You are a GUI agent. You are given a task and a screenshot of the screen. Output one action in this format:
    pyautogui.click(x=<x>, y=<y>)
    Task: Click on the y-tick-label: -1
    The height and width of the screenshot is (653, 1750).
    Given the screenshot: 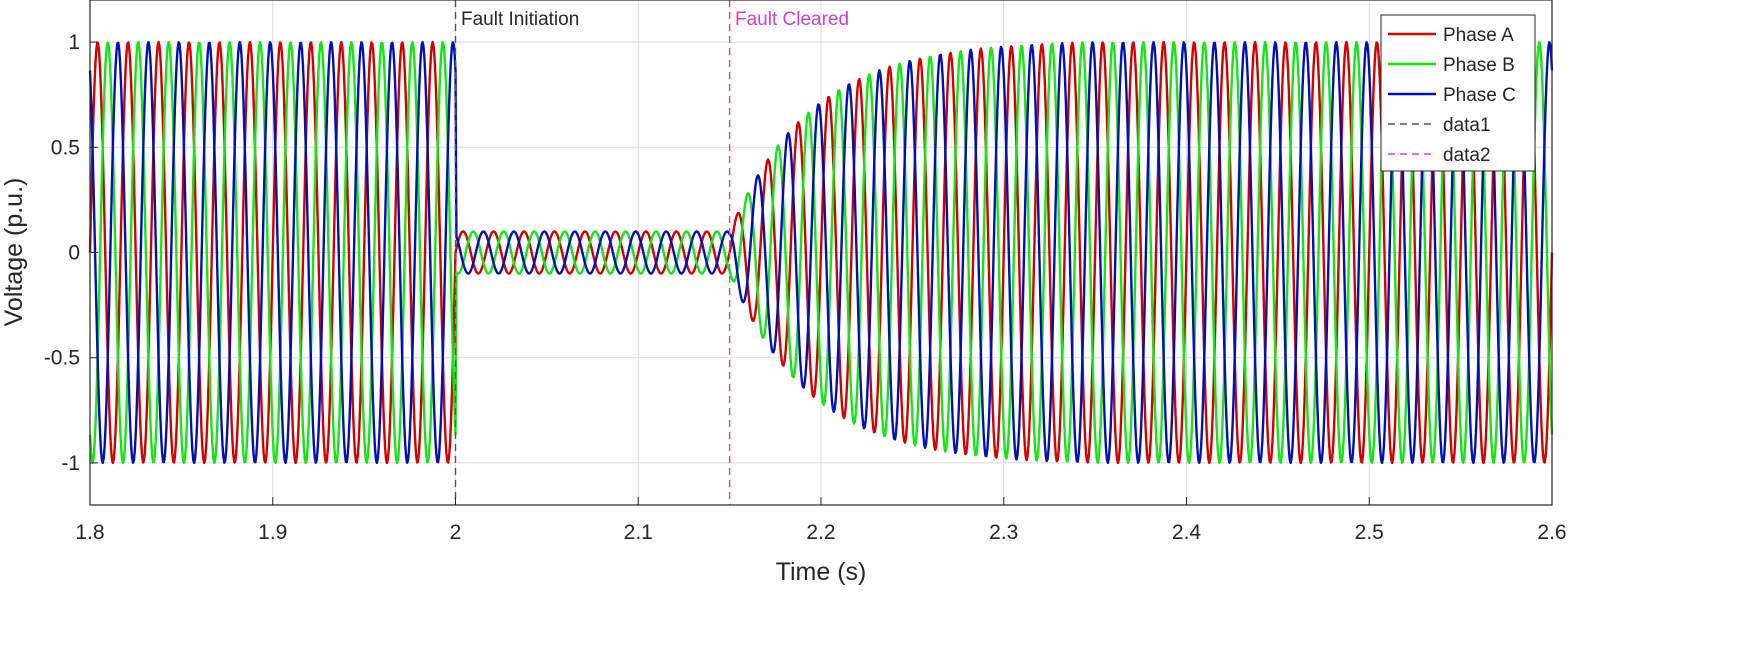 What is the action you would take?
    pyautogui.click(x=70, y=463)
    